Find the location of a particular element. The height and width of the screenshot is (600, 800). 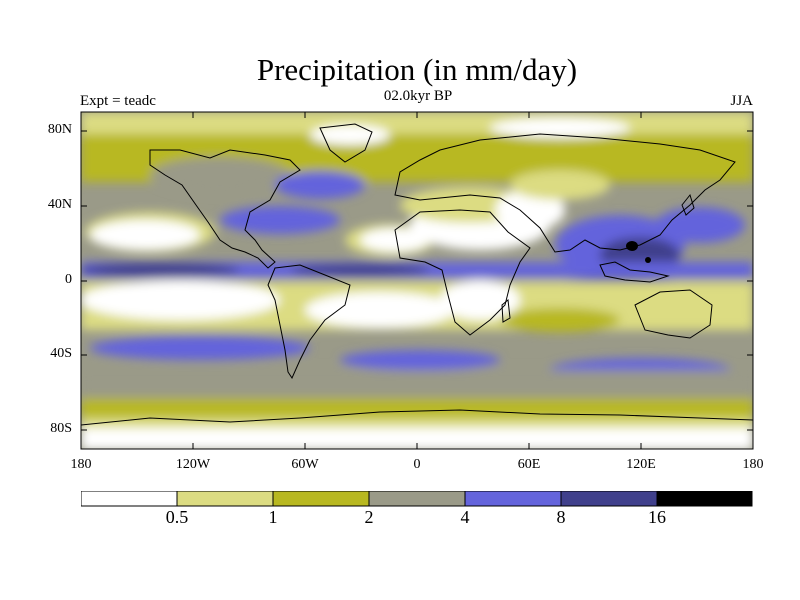

coast-indonesia is located at coordinates (634, 272).